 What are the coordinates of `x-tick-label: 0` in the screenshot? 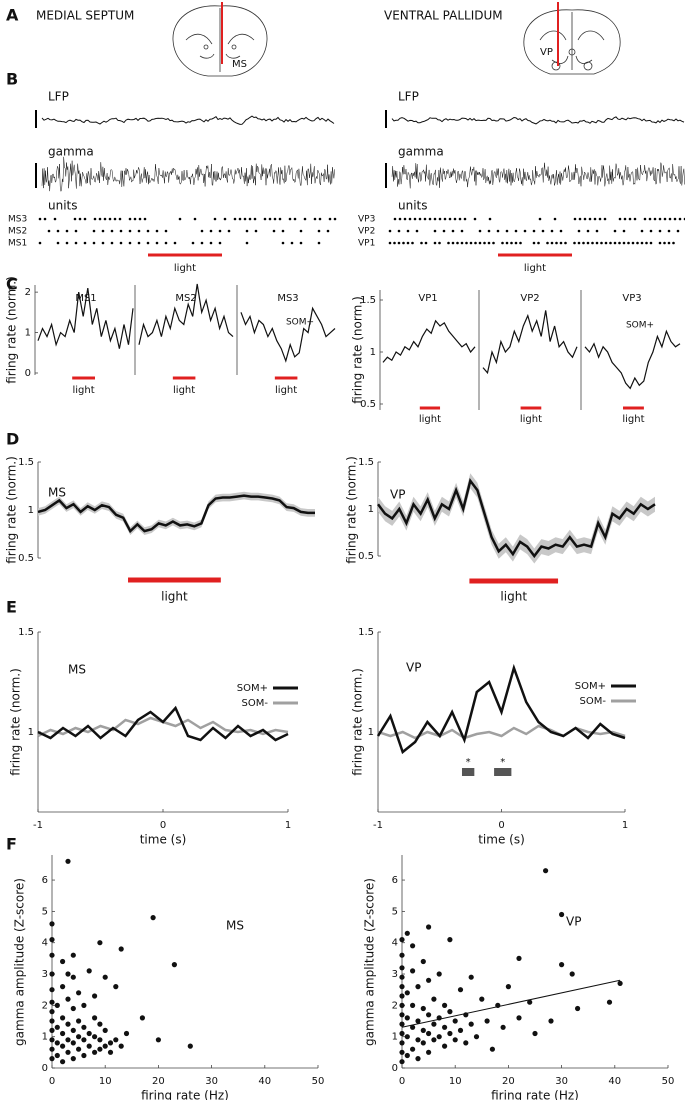 It's located at (163, 825).